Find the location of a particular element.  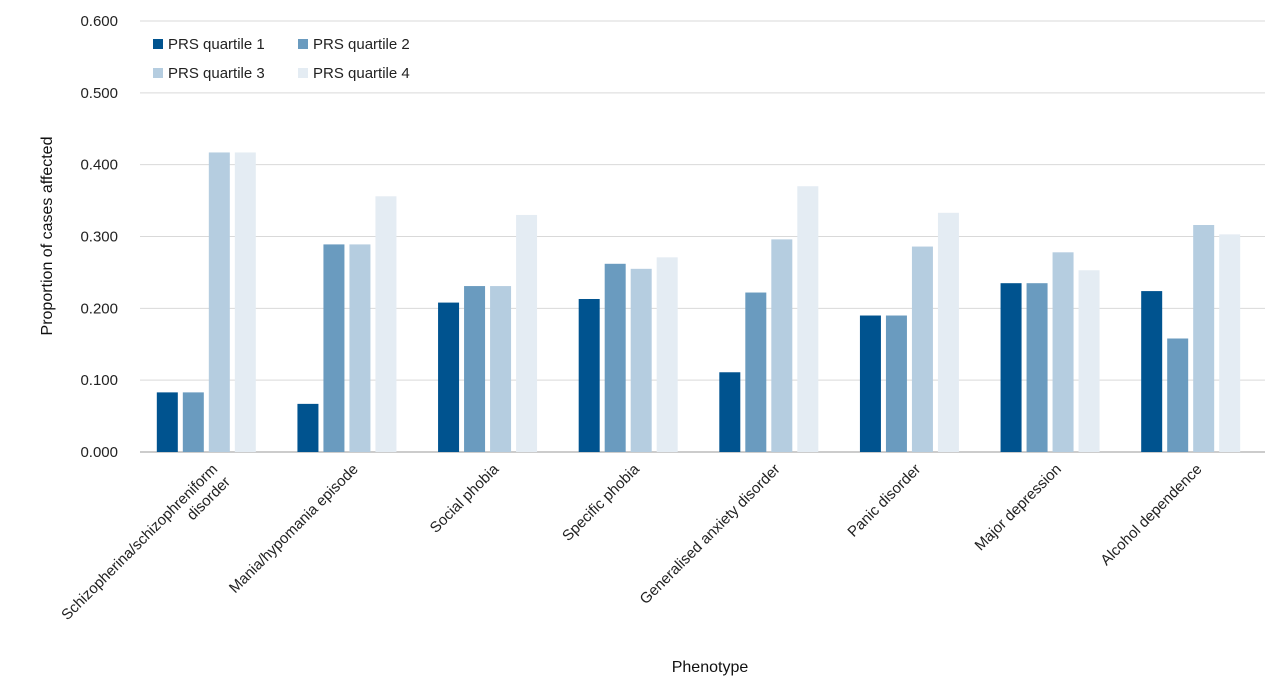

x-category-label: Social phobia is located at coordinates (465, 498).